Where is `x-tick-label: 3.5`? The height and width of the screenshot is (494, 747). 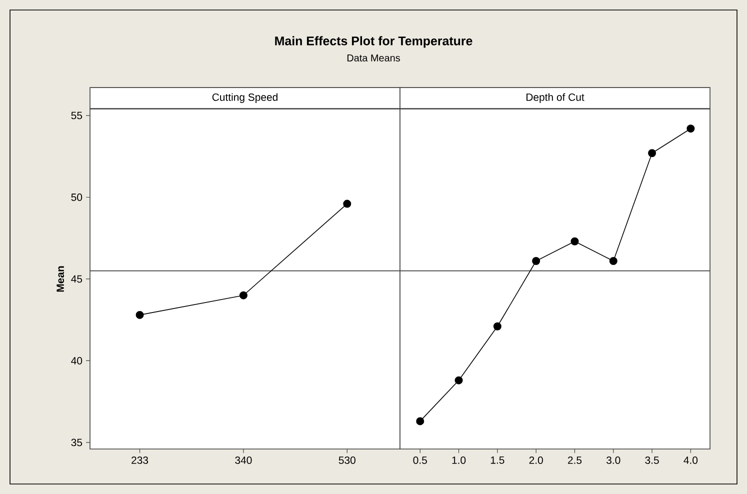 x-tick-label: 3.5 is located at coordinates (652, 460).